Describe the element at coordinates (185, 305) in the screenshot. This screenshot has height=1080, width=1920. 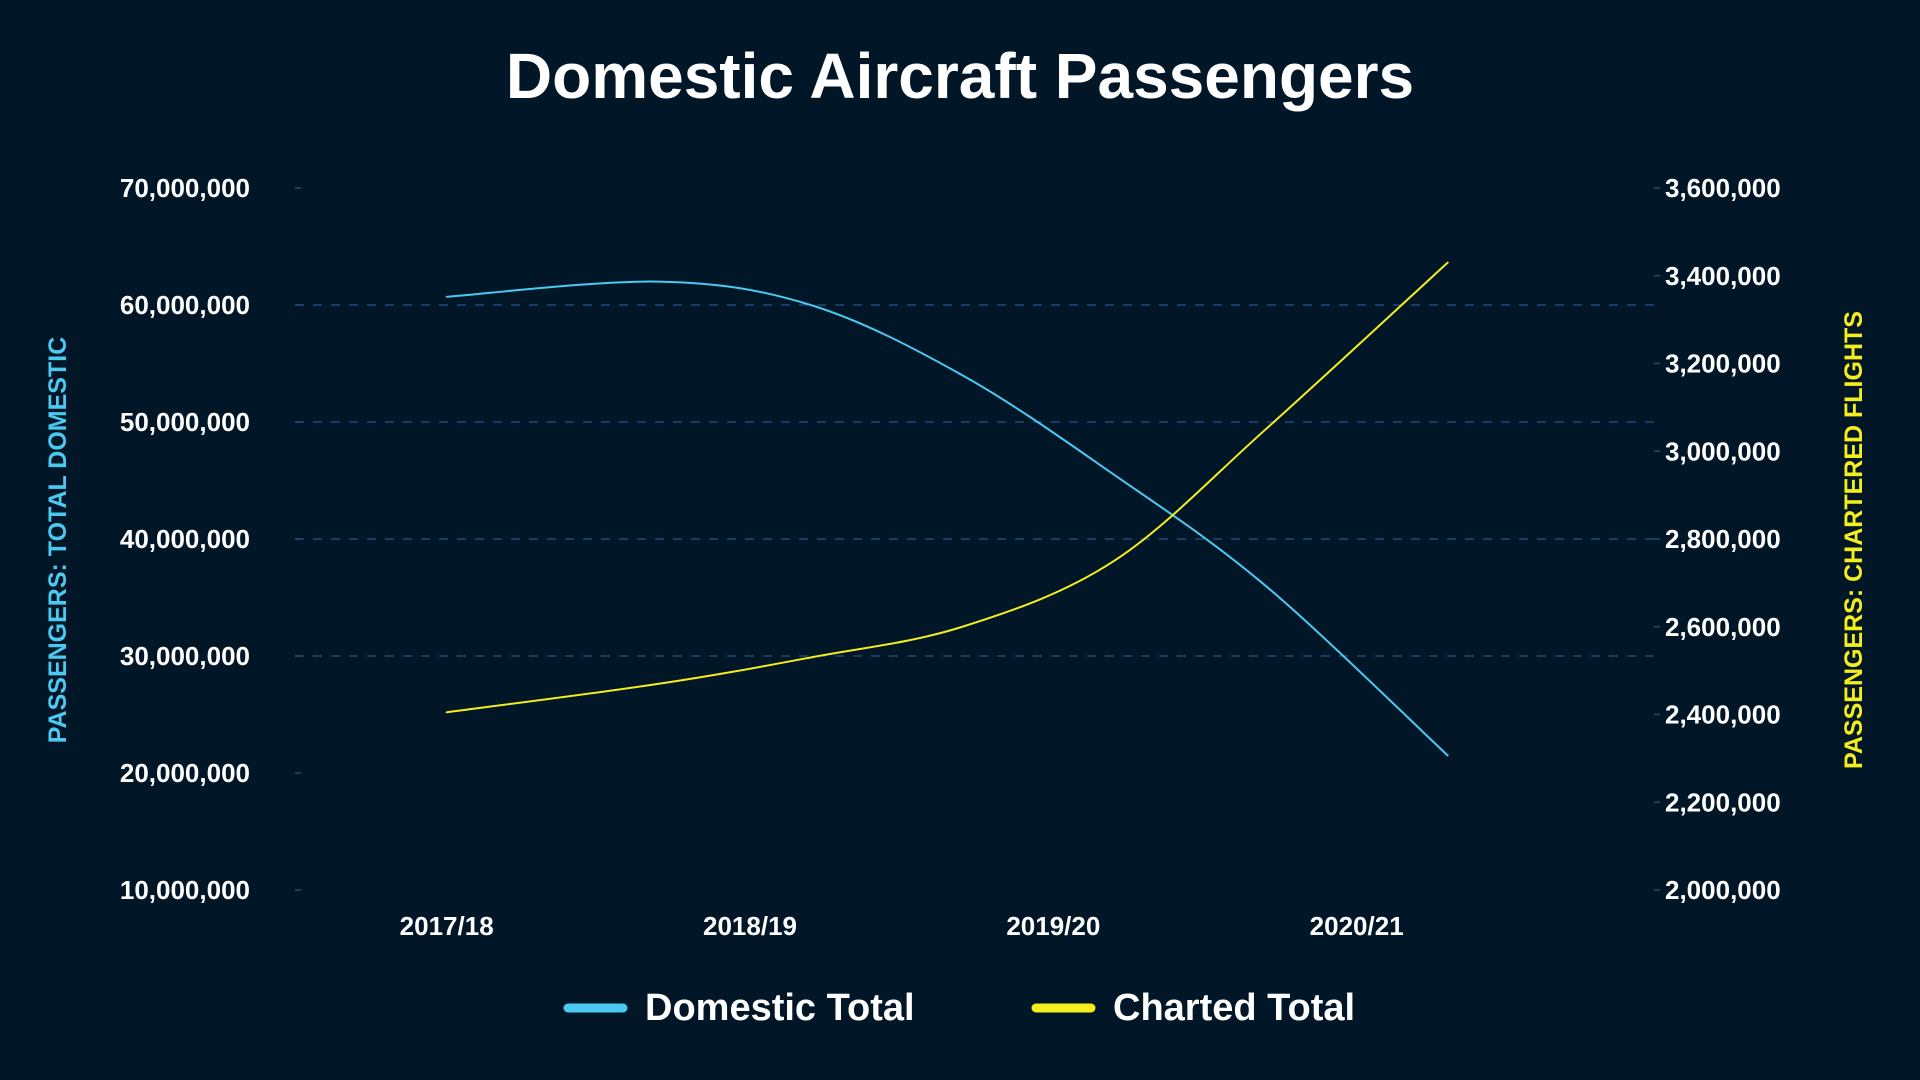
I see `left-tick-label: 60,000,000` at that location.